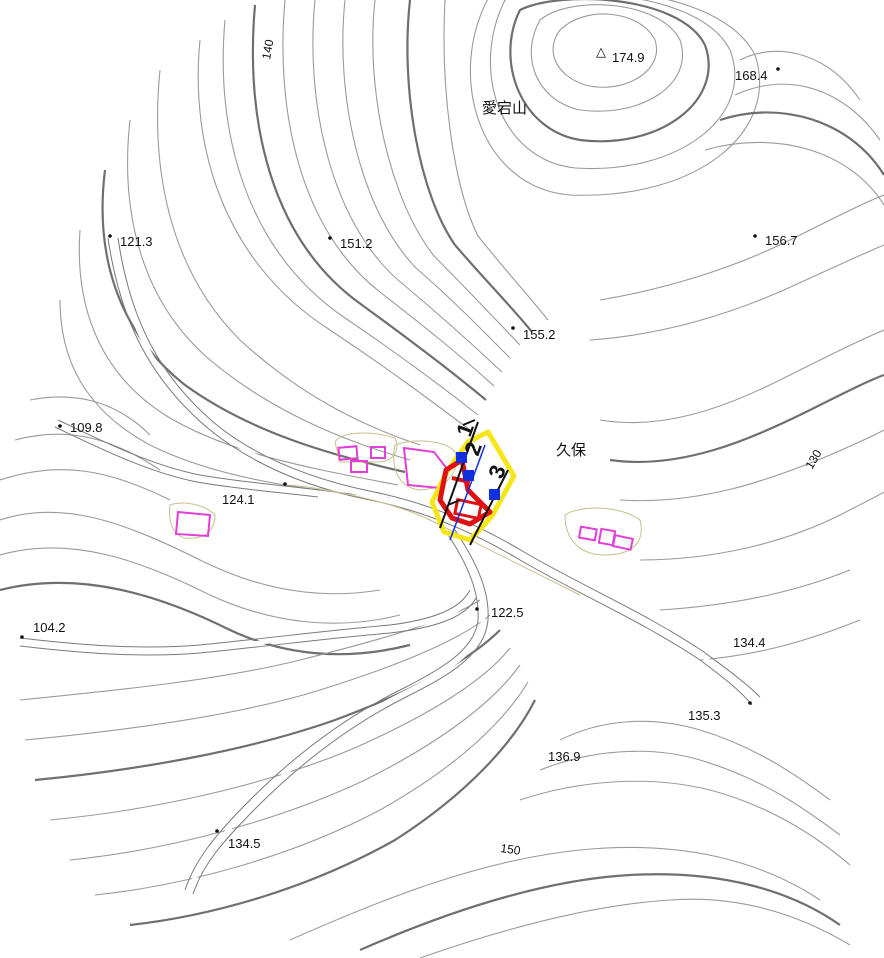  What do you see at coordinates (238, 499) in the screenshot?
I see `spot-height-label: 124.1` at bounding box center [238, 499].